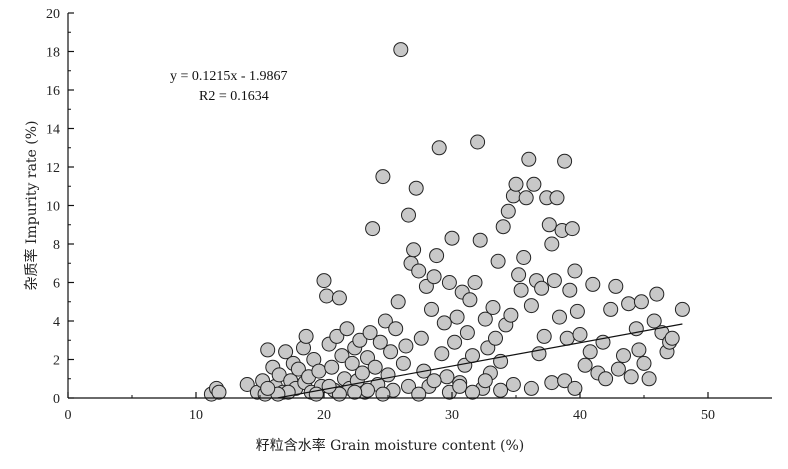 The width and height of the screenshot is (788, 469). Describe the element at coordinates (452, 415) in the screenshot. I see `x-tick-label: 30` at that location.